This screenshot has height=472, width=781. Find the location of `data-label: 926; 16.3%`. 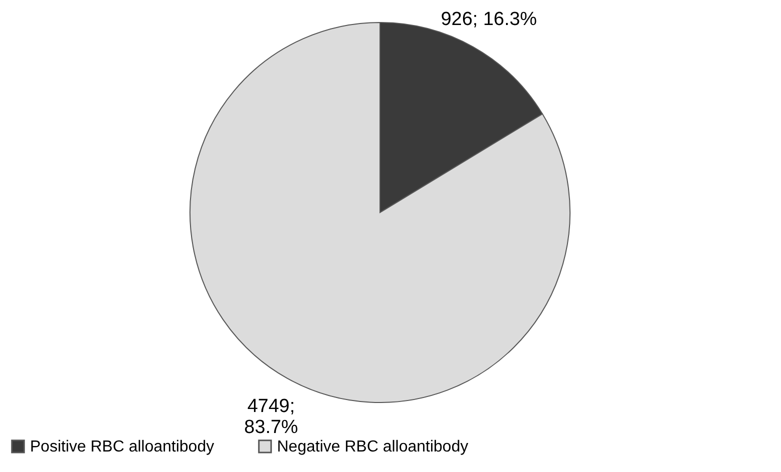

data-label: 926; 16.3% is located at coordinates (489, 19).